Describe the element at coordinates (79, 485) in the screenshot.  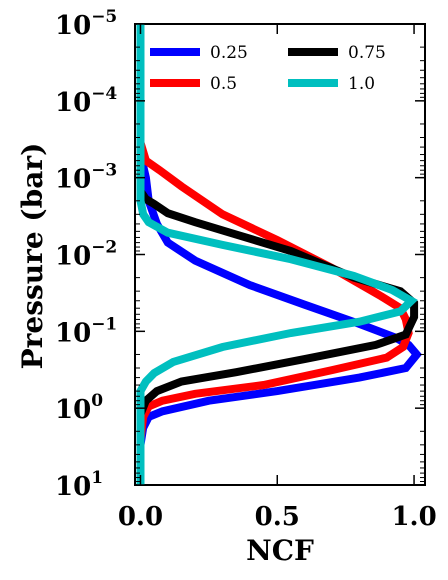
I see `y-tick-label: 10¹` at that location.